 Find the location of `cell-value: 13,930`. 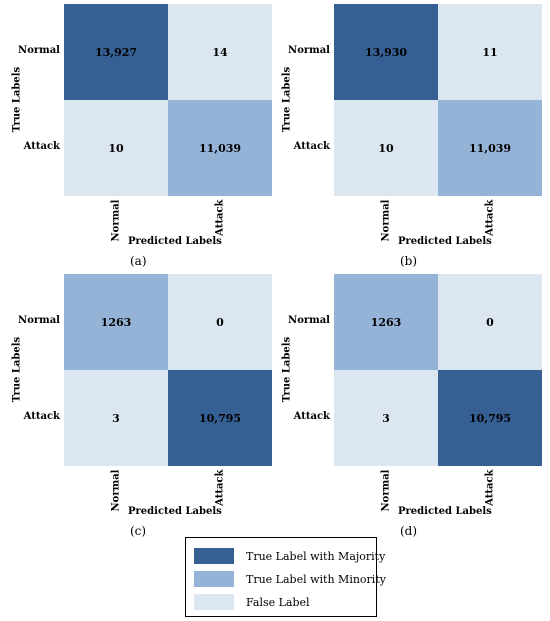

cell-value: 13,930 is located at coordinates (386, 52).